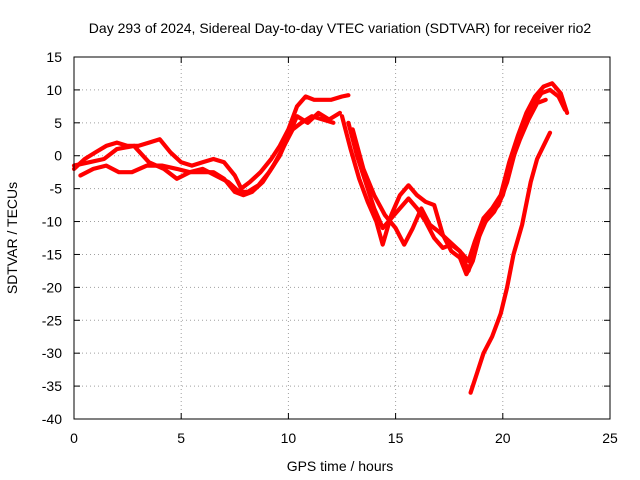 This screenshot has height=480, width=640. What do you see at coordinates (52, 386) in the screenshot?
I see `y-tick-label: -35` at bounding box center [52, 386].